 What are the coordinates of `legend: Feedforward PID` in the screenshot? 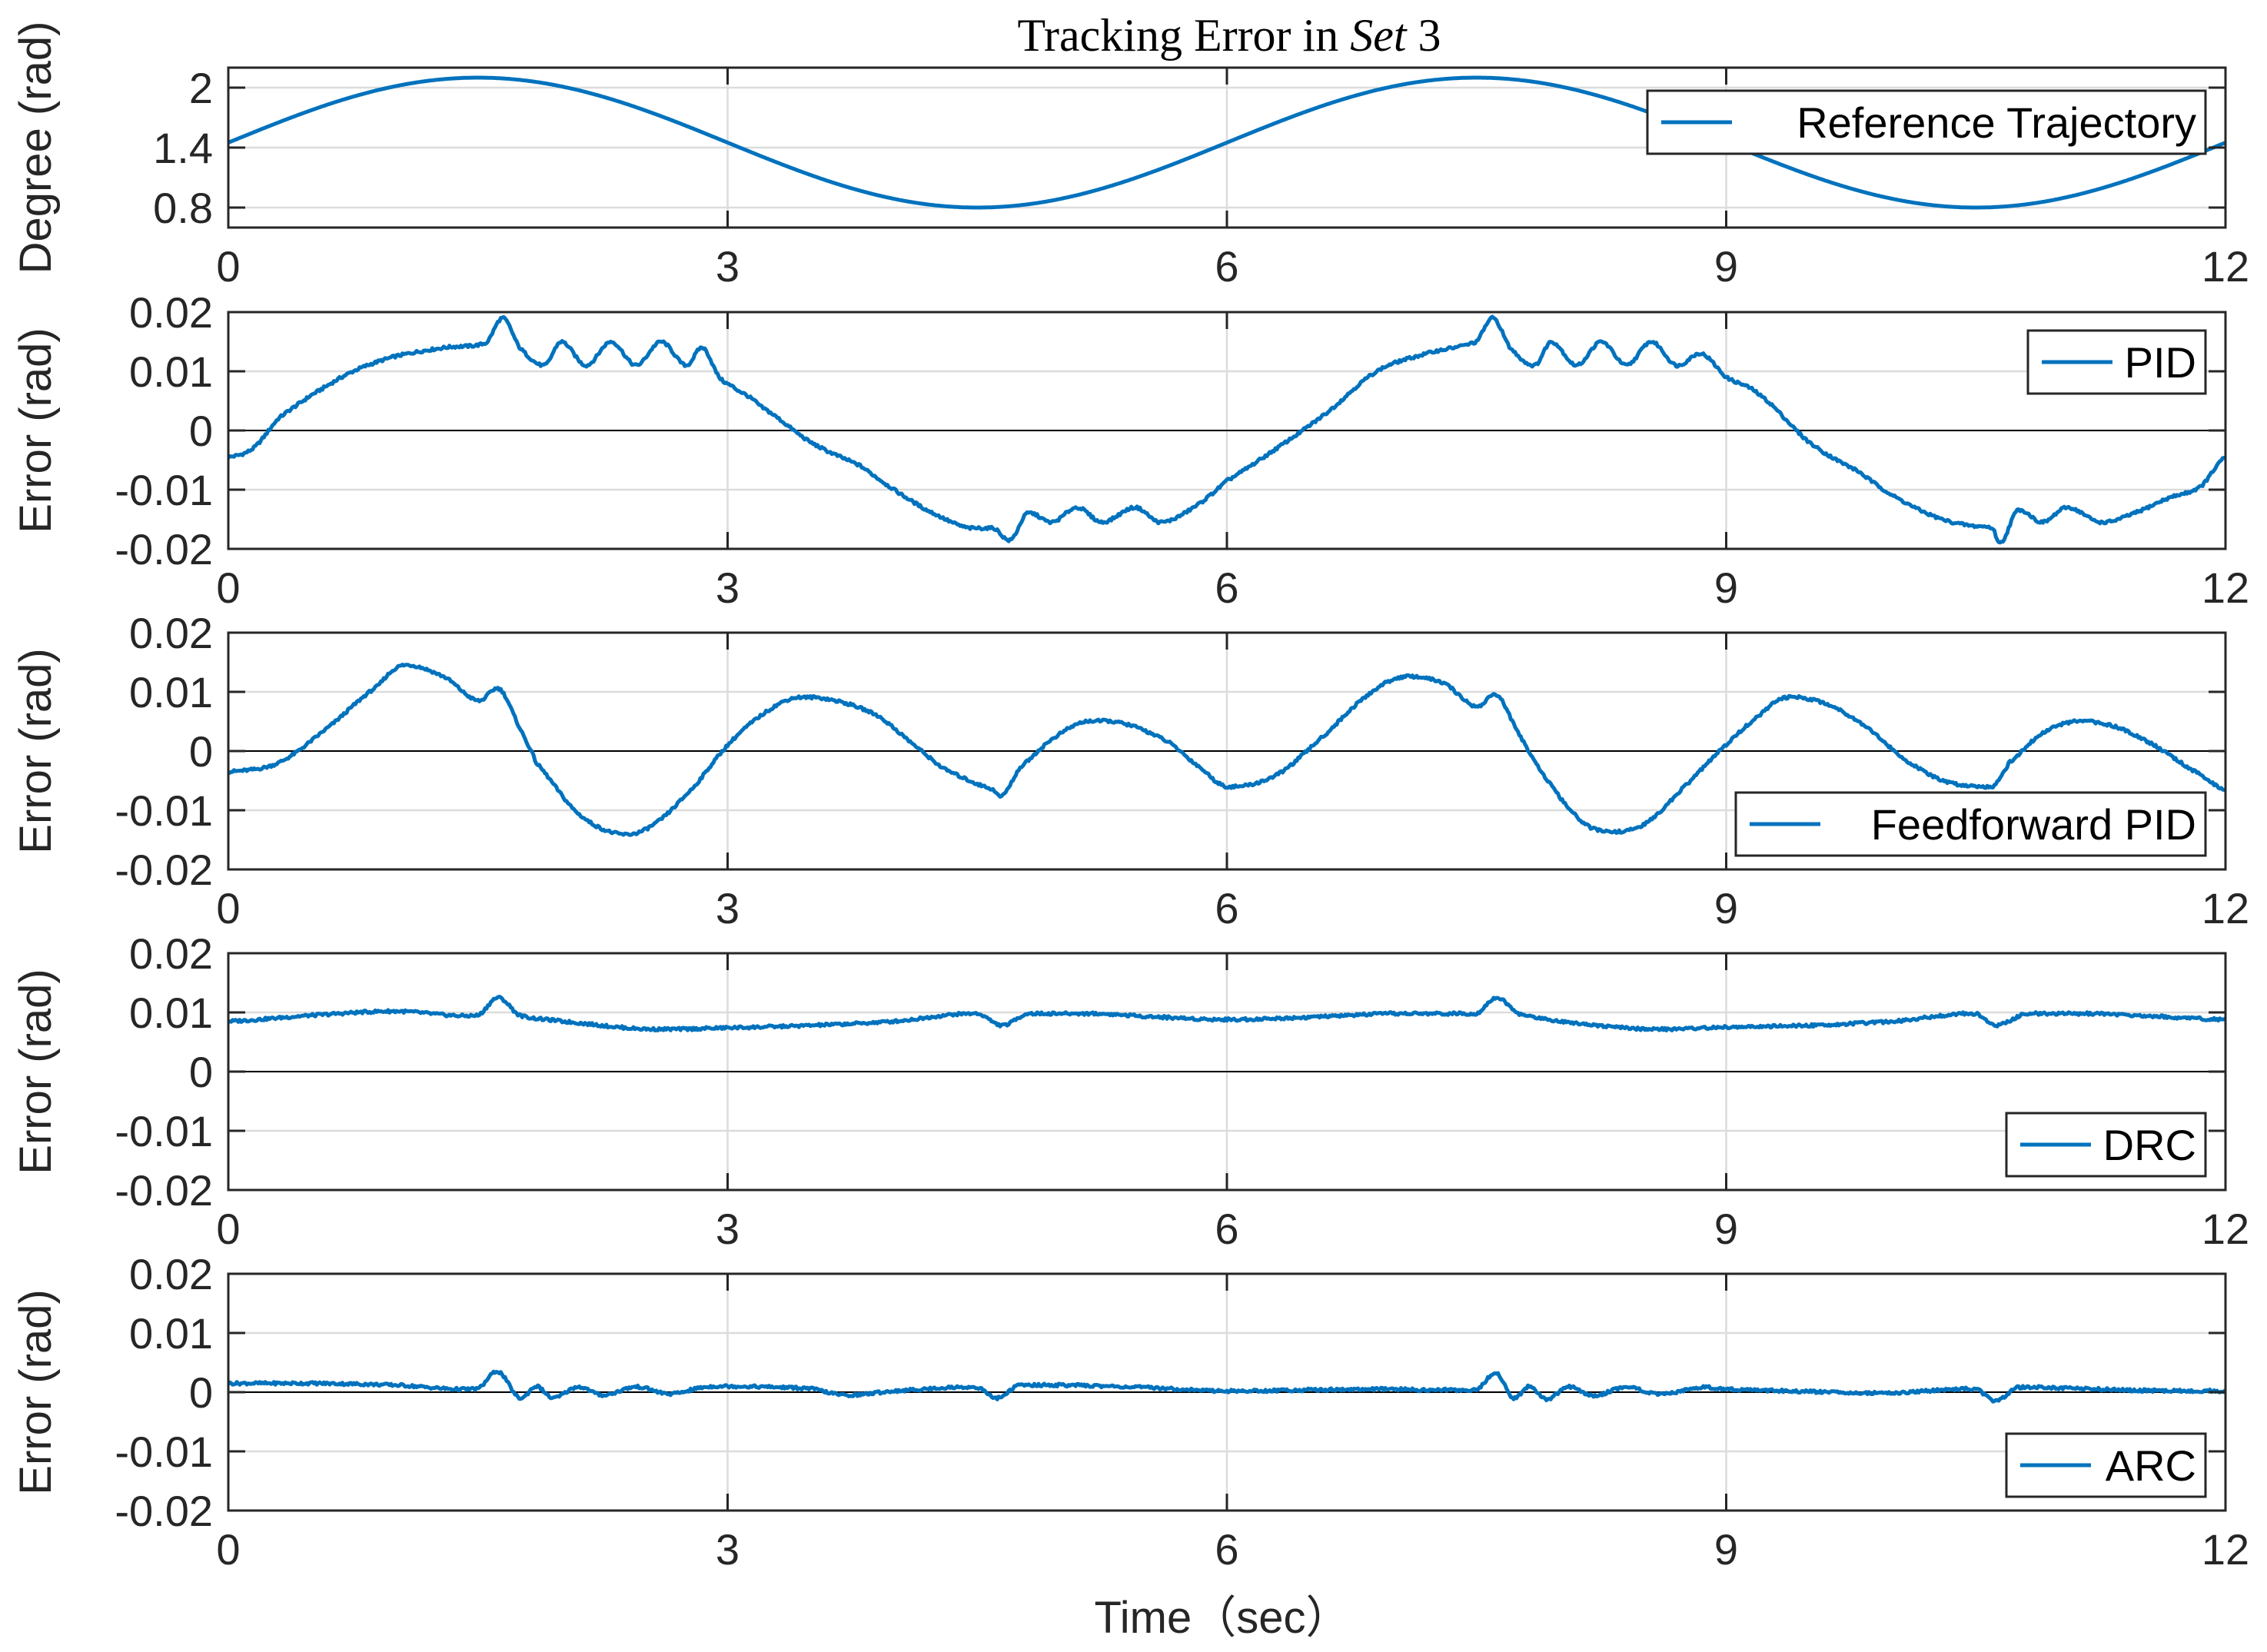 It's located at (1970, 824).